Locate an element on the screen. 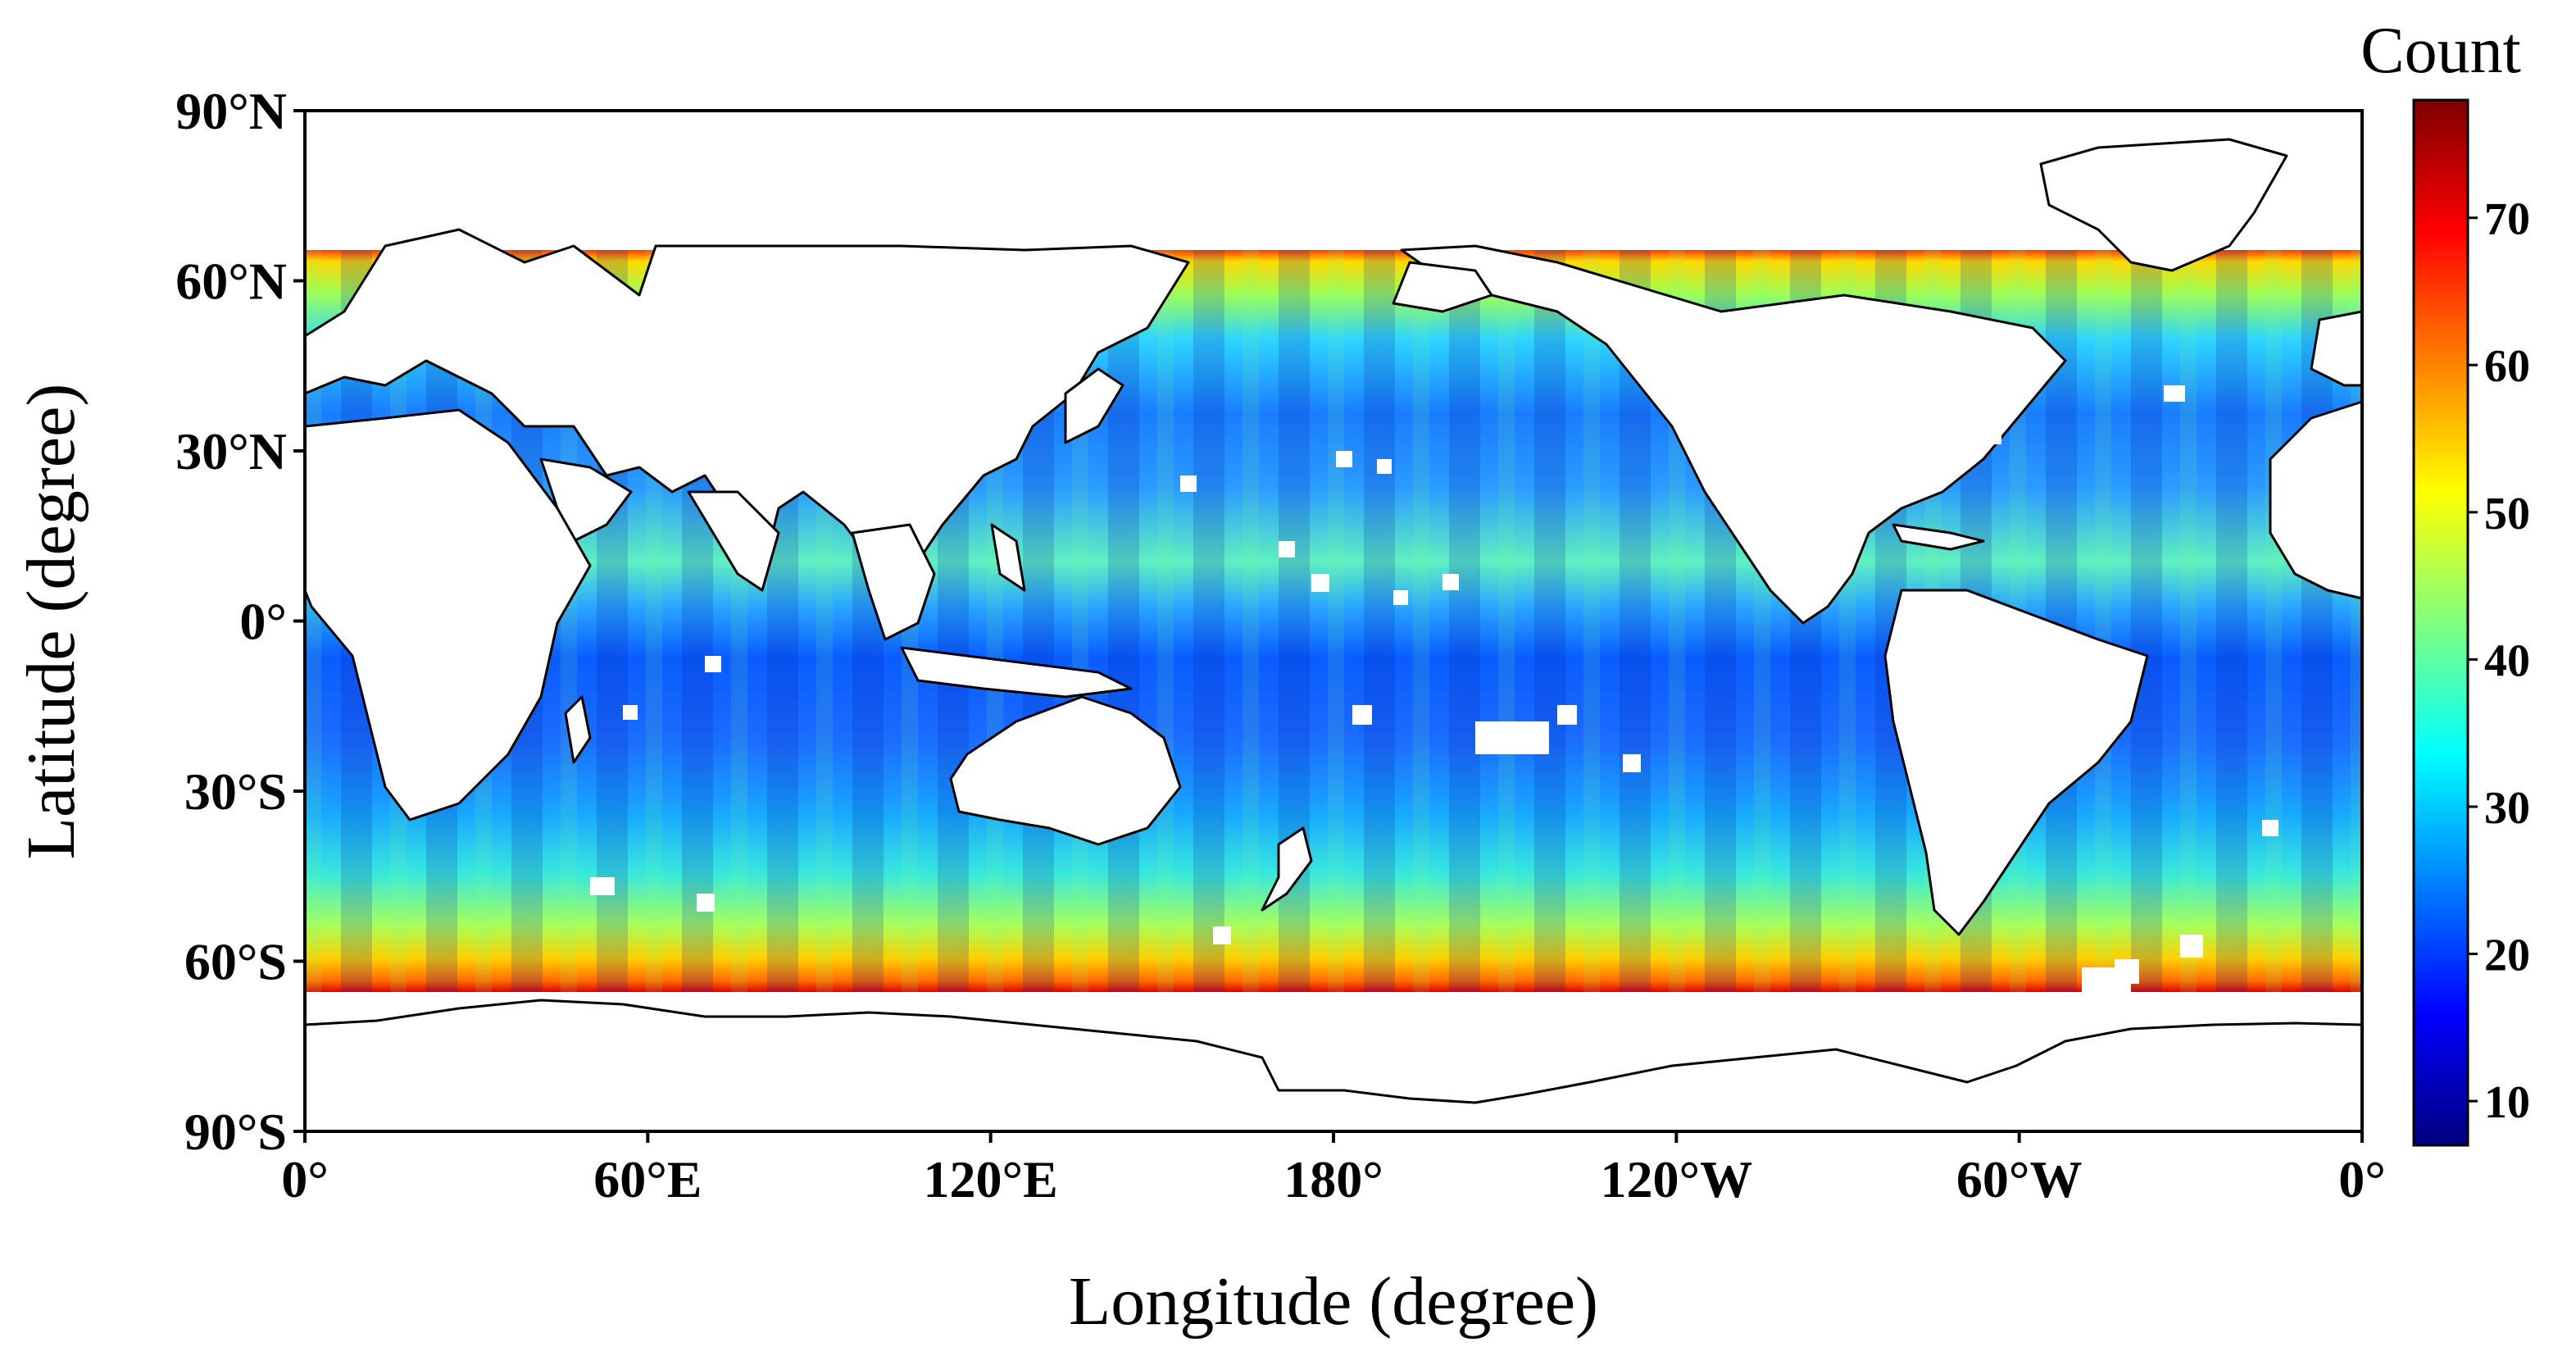 The height and width of the screenshot is (1365, 2576). y-tick-label: 60°N is located at coordinates (231, 282).